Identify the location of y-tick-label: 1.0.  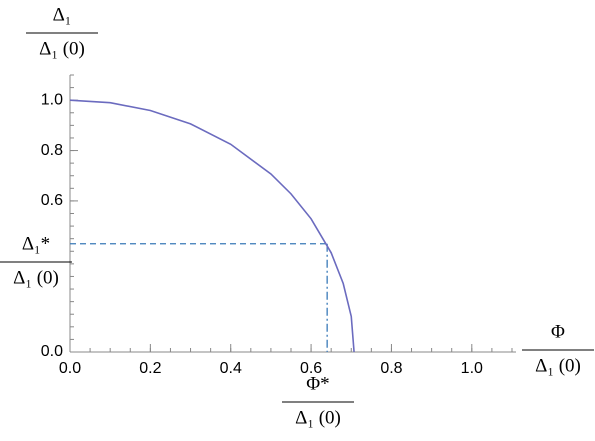
(52, 99).